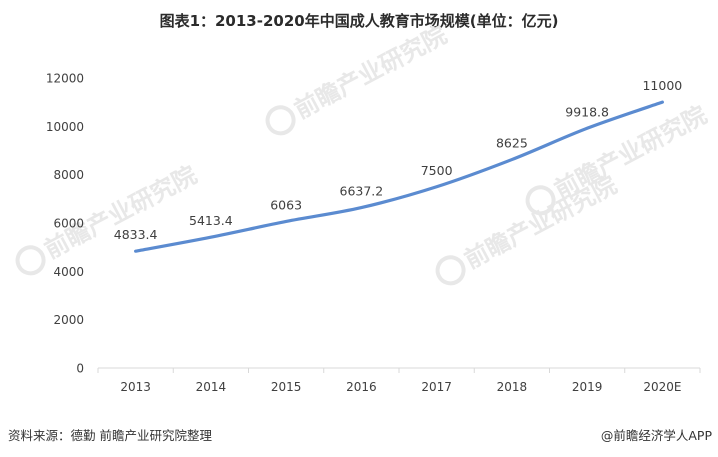  I want to click on watermark-text: 前瞻产业研究院, so click(370, 73).